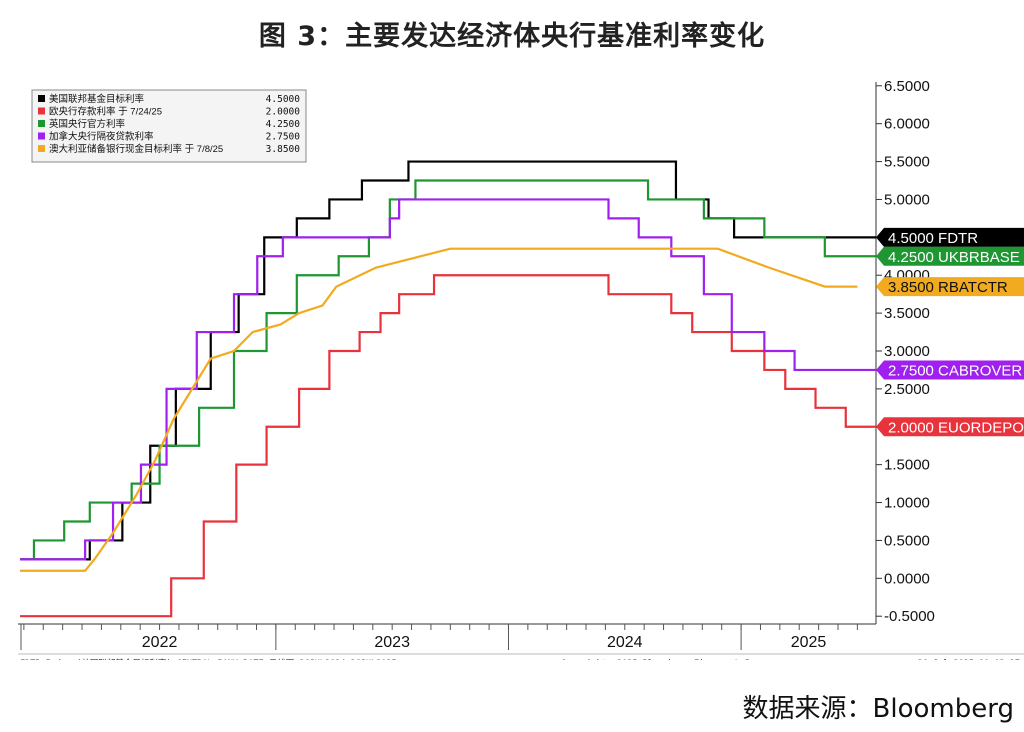 Image resolution: width=1024 pixels, height=732 pixels. What do you see at coordinates (907, 389) in the screenshot?
I see `y-tick-label: 2.5000` at bounding box center [907, 389].